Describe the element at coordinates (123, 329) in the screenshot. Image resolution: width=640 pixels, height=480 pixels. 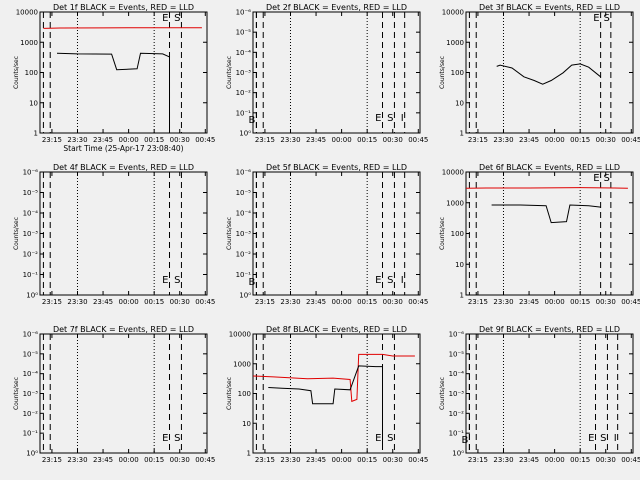
I see `chart-title: Det 7f BLACK = Events, RED = LLD` at that location.